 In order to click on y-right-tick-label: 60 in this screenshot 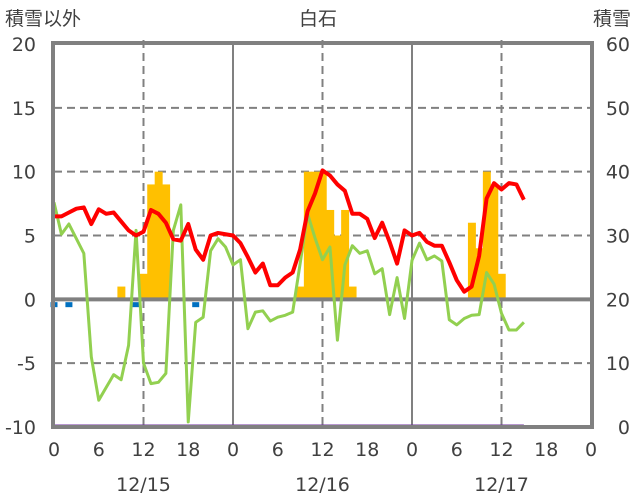, I will do `click(618, 45)`.